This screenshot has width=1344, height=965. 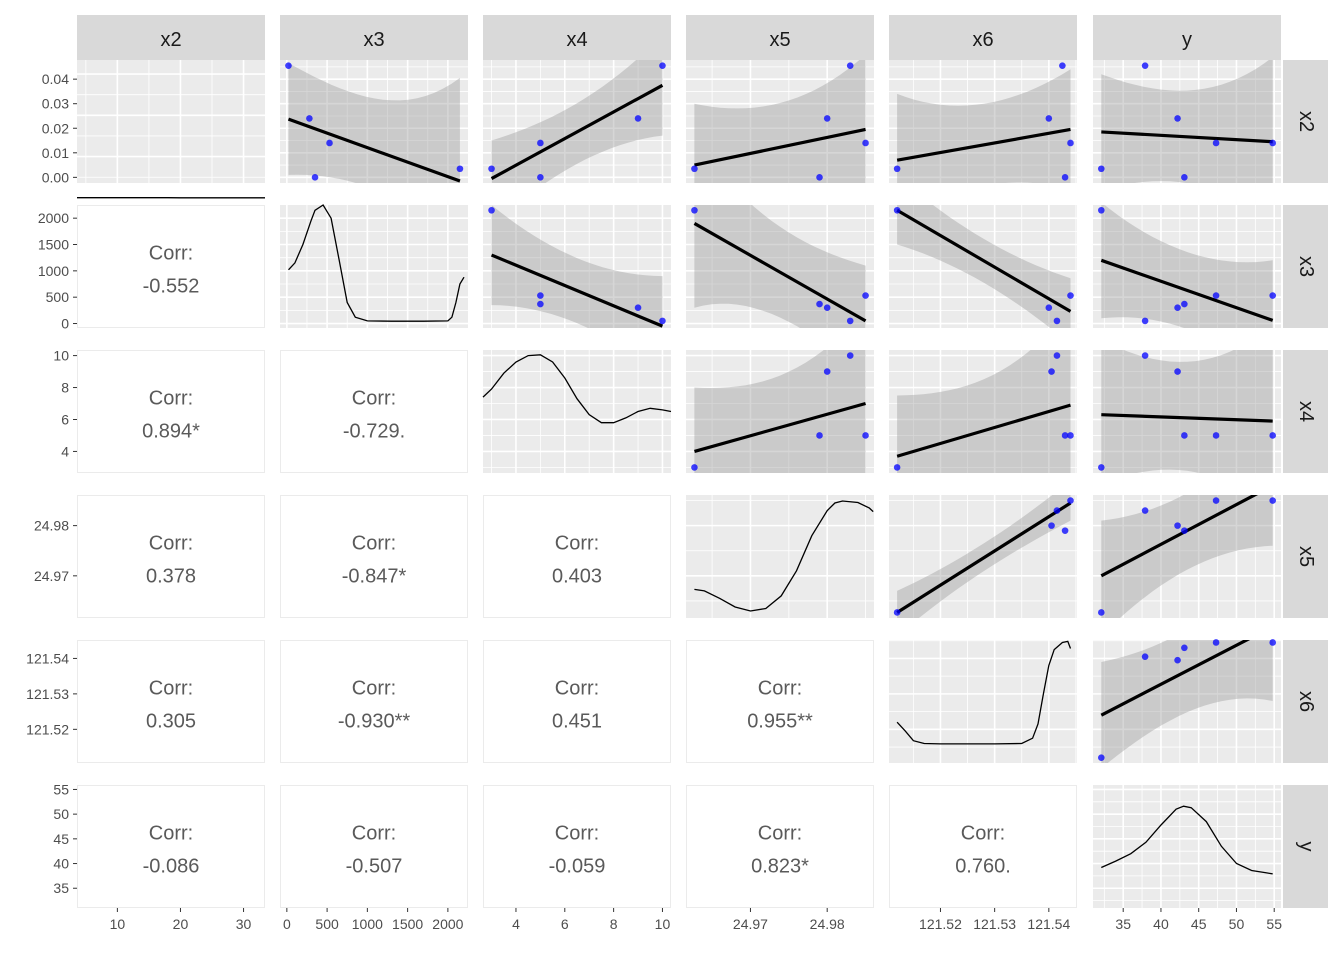 I want to click on x-tick-label-x3: 500, so click(x=327, y=924).